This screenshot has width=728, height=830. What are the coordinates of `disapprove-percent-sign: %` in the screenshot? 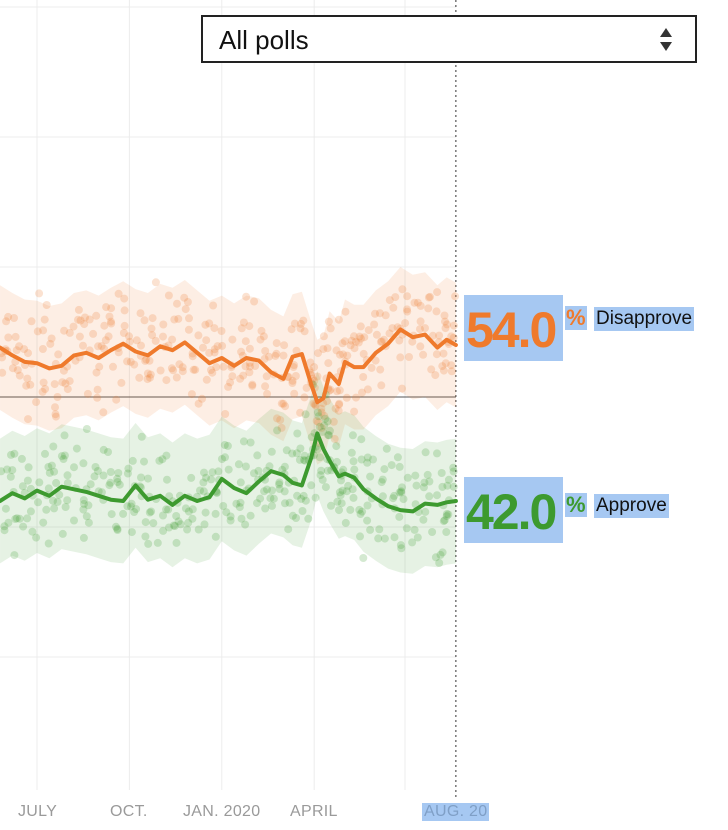 It's located at (576, 317).